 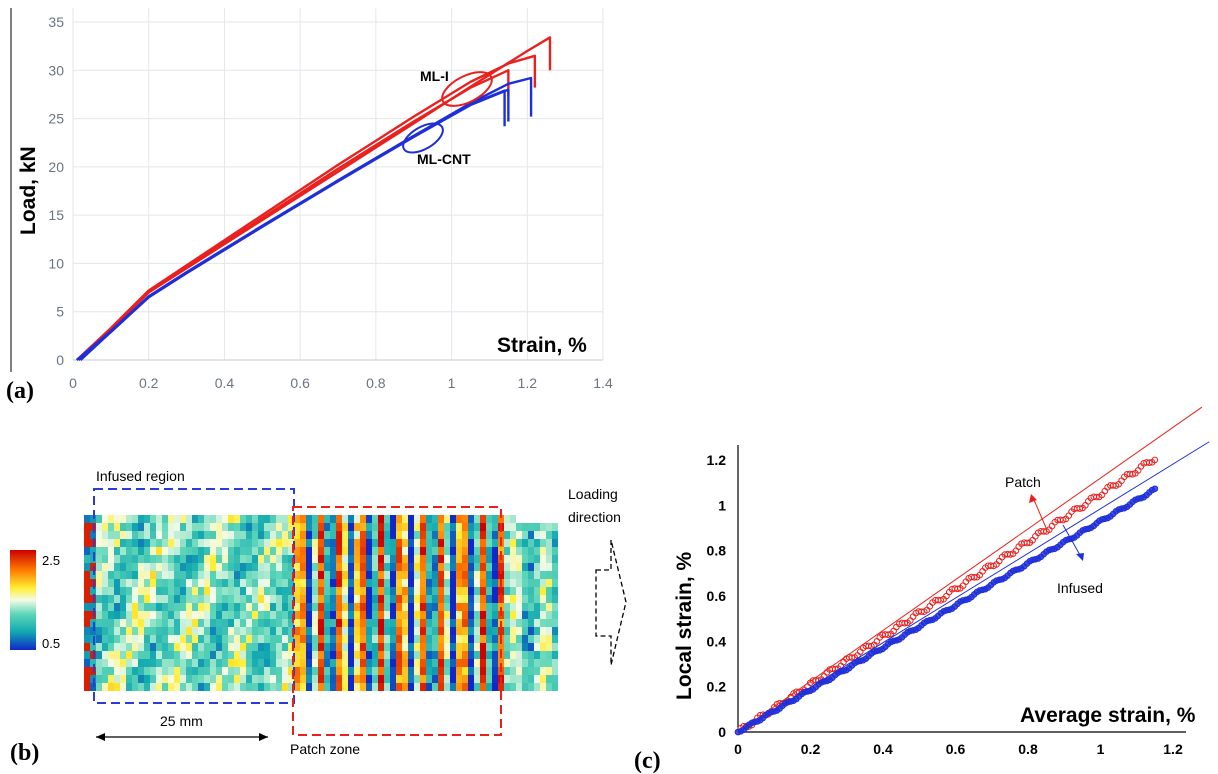 What do you see at coordinates (1028, 749) in the screenshot?
I see `x-tick-label: 0.8` at bounding box center [1028, 749].